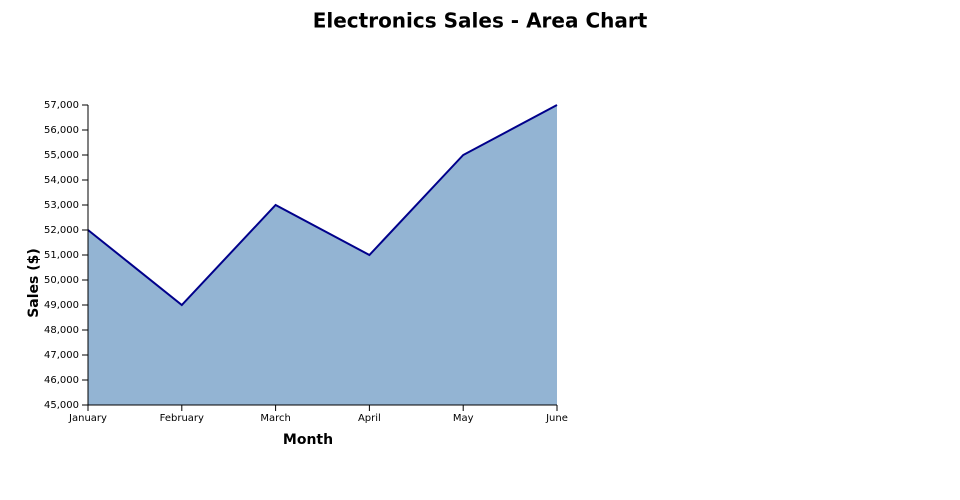 The height and width of the screenshot is (500, 960). I want to click on x-tick-label: February, so click(182, 418).